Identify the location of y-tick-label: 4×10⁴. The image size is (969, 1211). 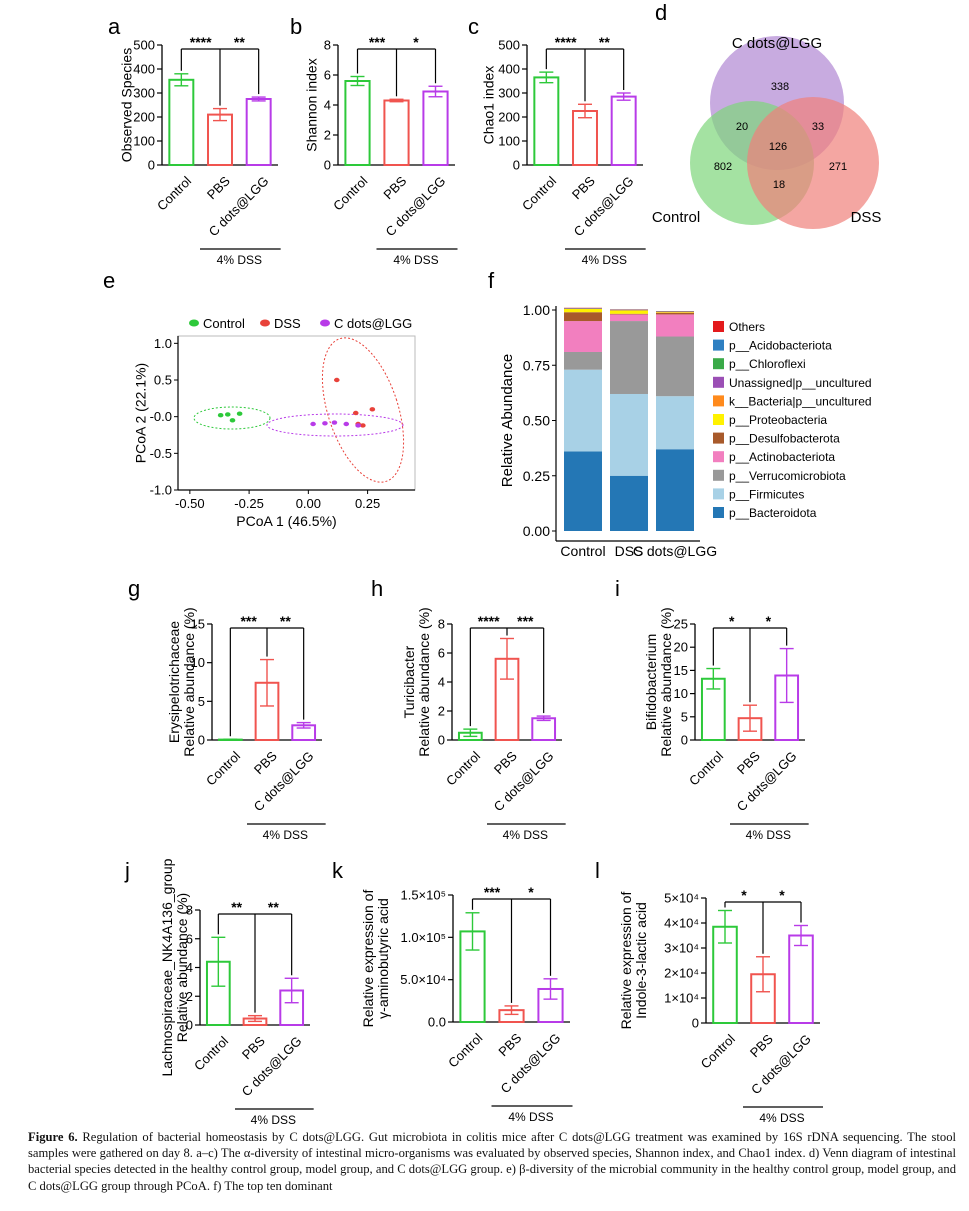
(681, 923).